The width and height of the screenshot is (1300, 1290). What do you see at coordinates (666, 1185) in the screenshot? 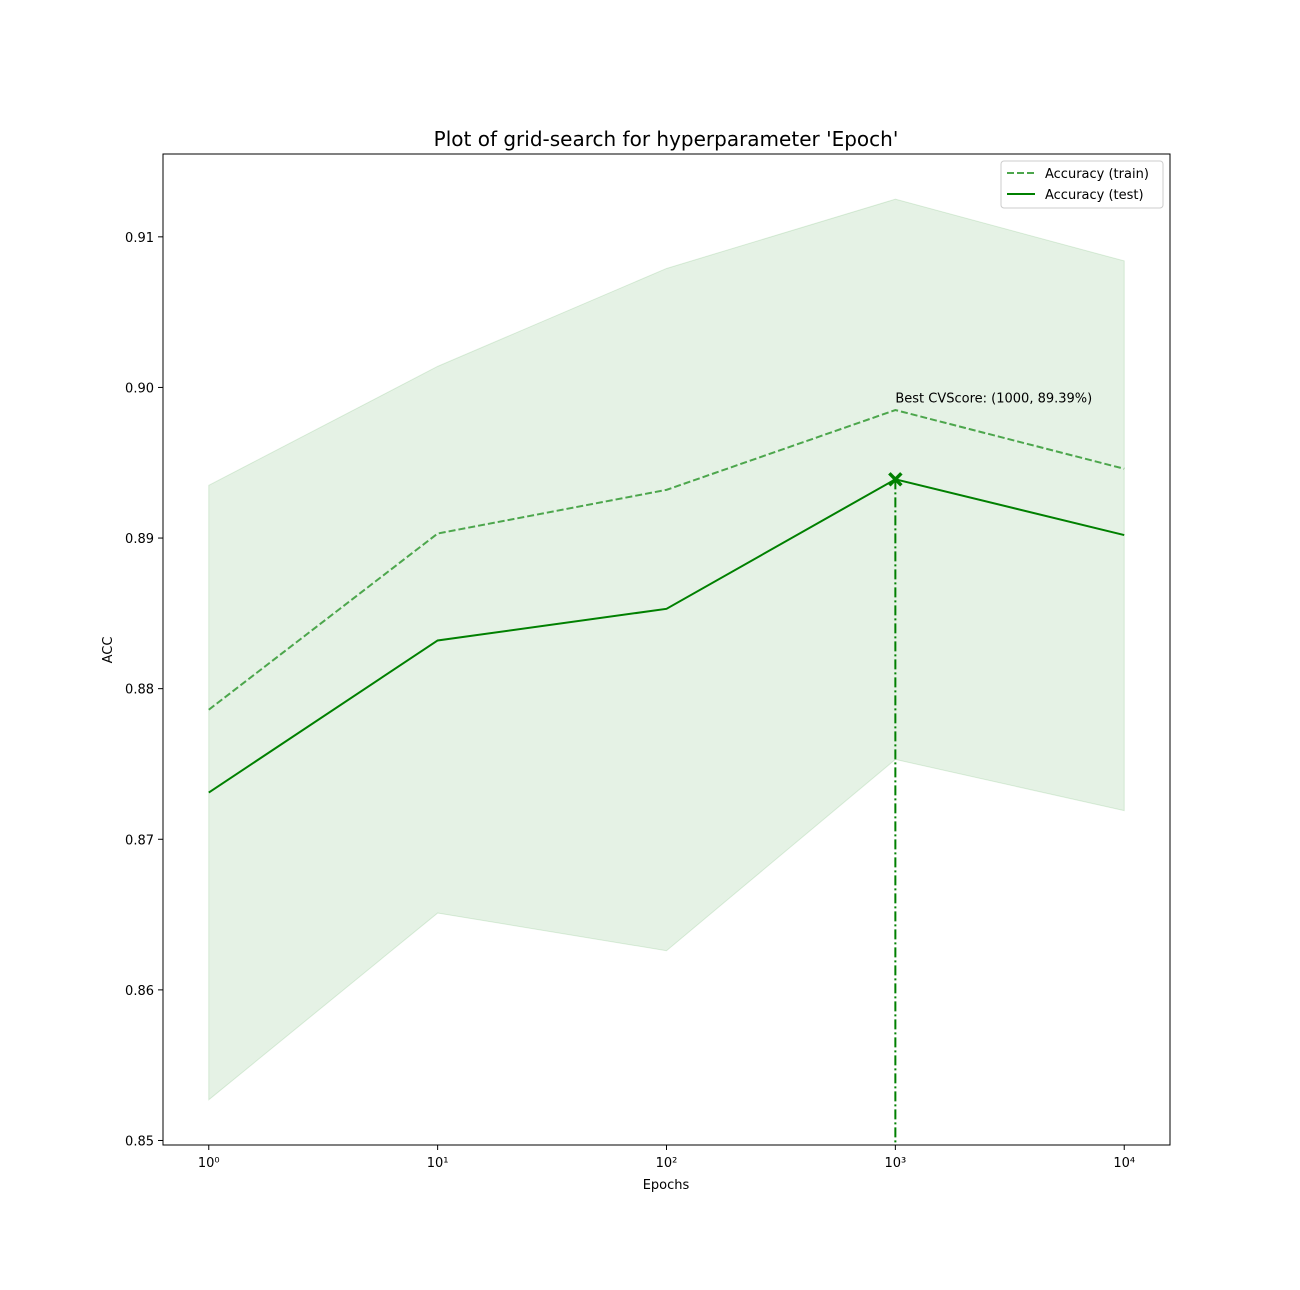
I see `x-axis-label: Epochs` at bounding box center [666, 1185].